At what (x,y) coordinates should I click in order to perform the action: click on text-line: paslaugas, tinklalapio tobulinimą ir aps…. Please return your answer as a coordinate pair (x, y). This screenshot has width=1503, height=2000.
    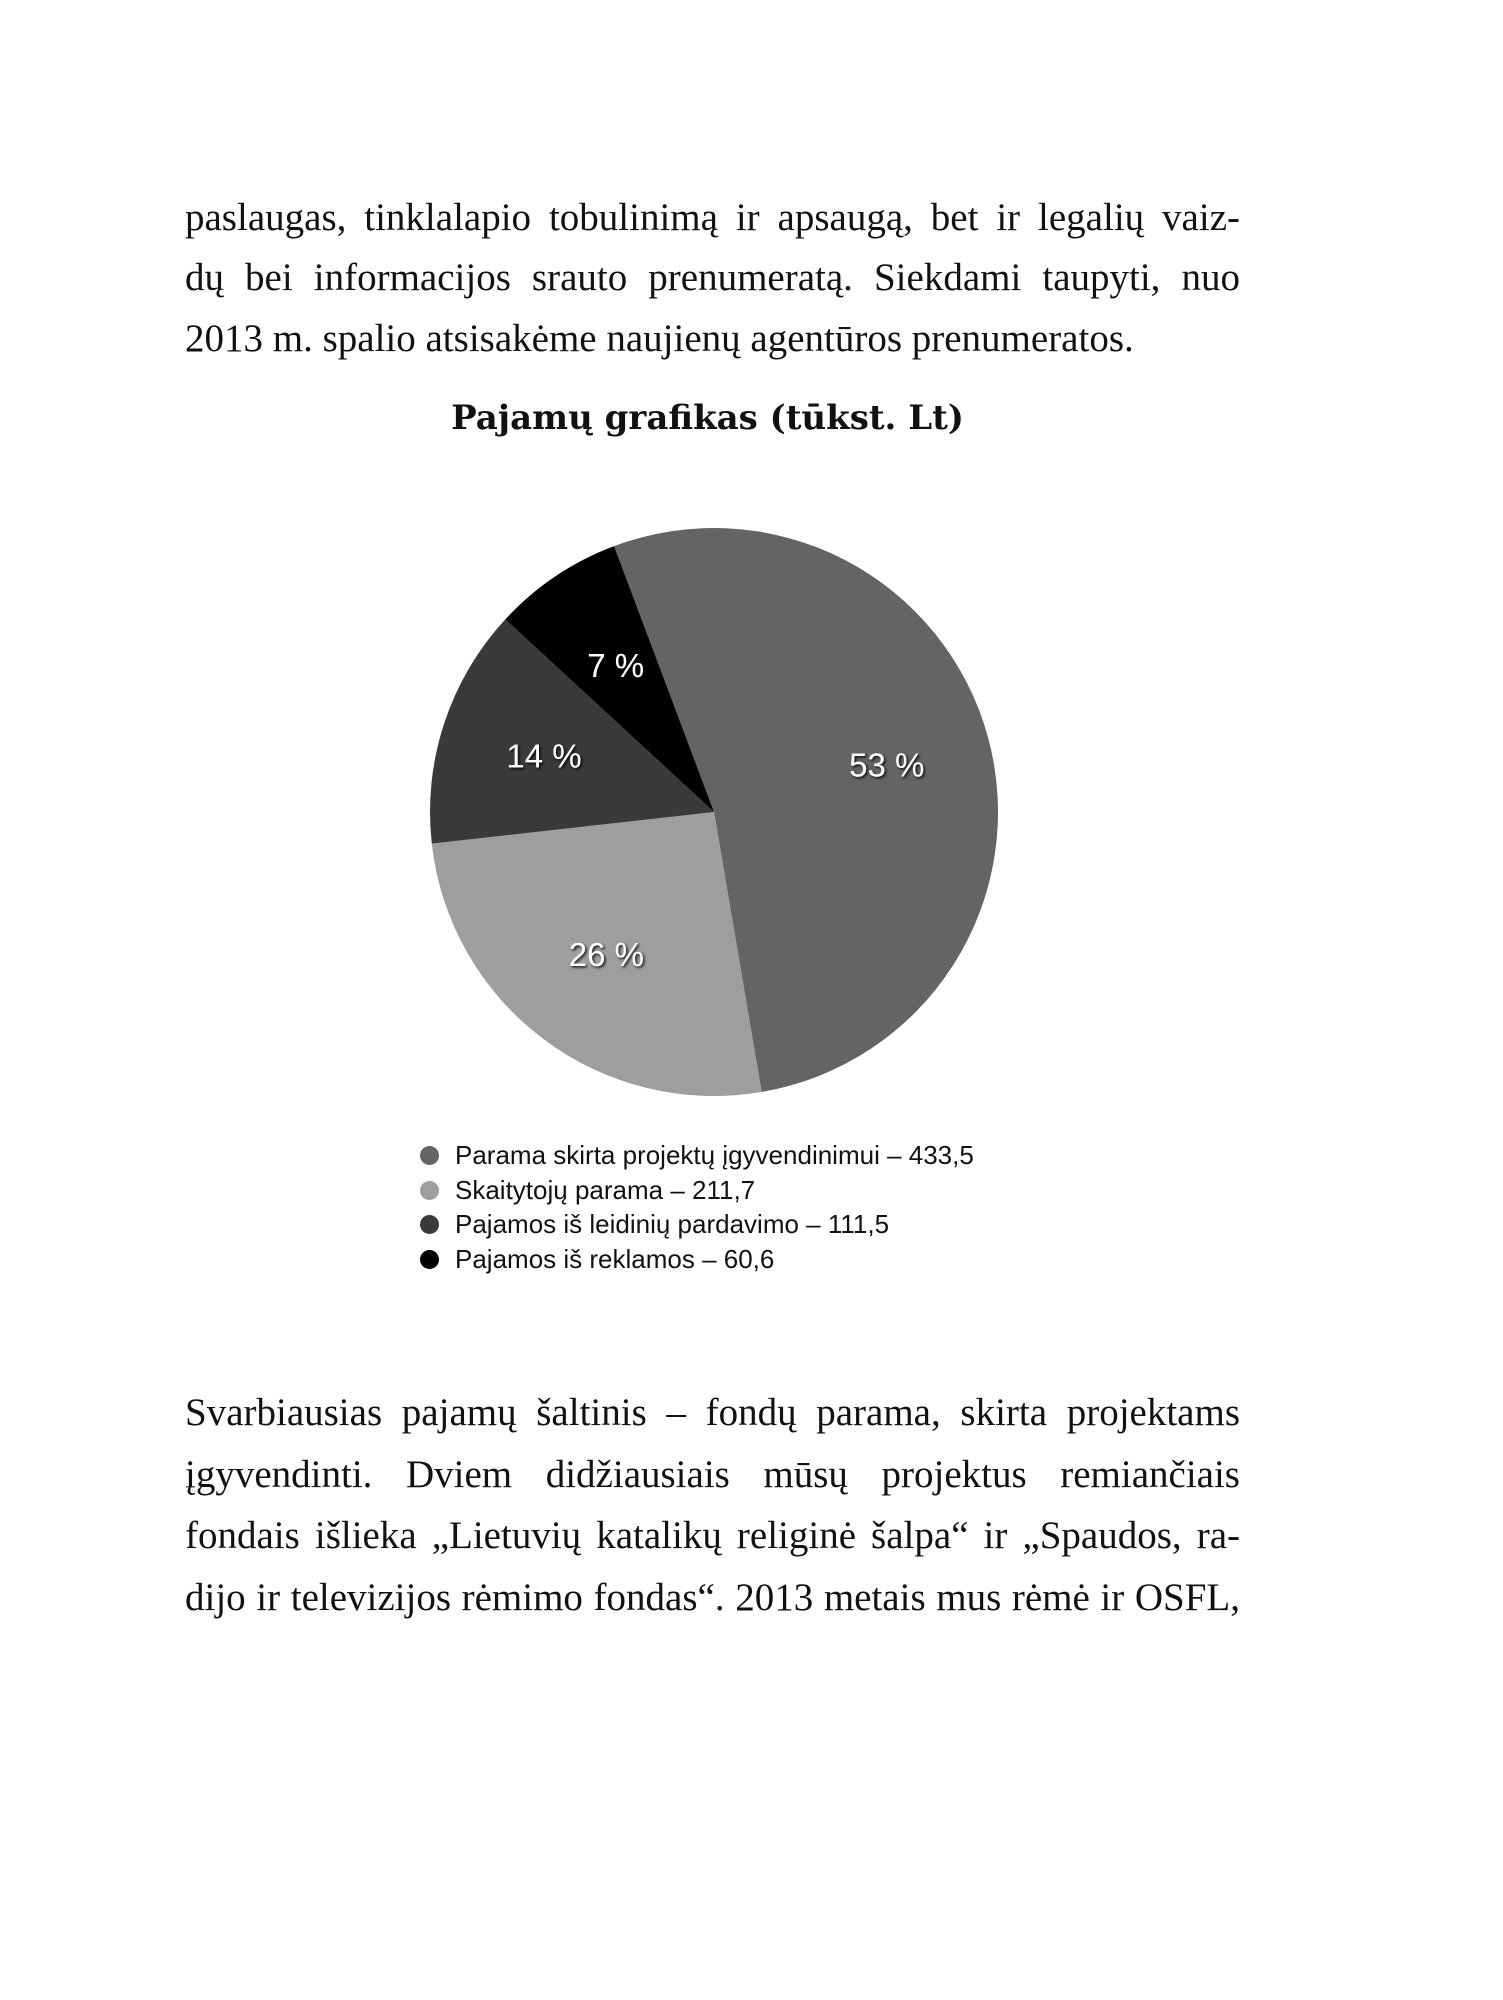
    Looking at the image, I should click on (712, 217).